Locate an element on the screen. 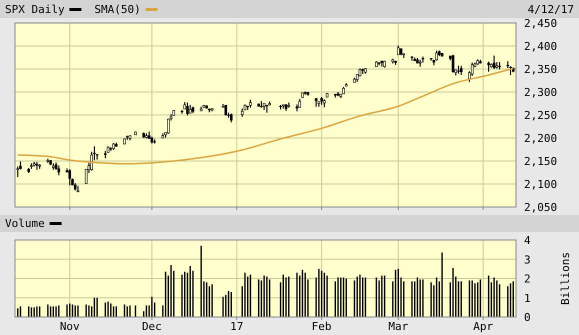 This screenshot has width=579, height=335. legend-label: SMA(50) is located at coordinates (117, 9).